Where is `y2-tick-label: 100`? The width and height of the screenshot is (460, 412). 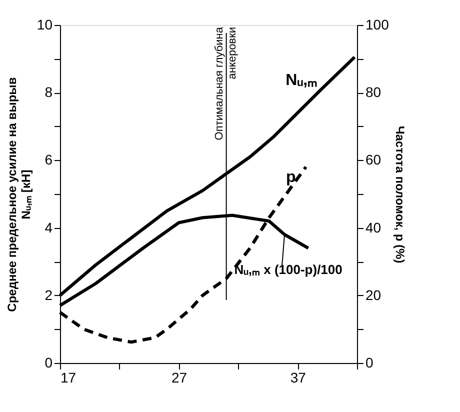
y2-tick-label: 100 is located at coordinates (378, 24).